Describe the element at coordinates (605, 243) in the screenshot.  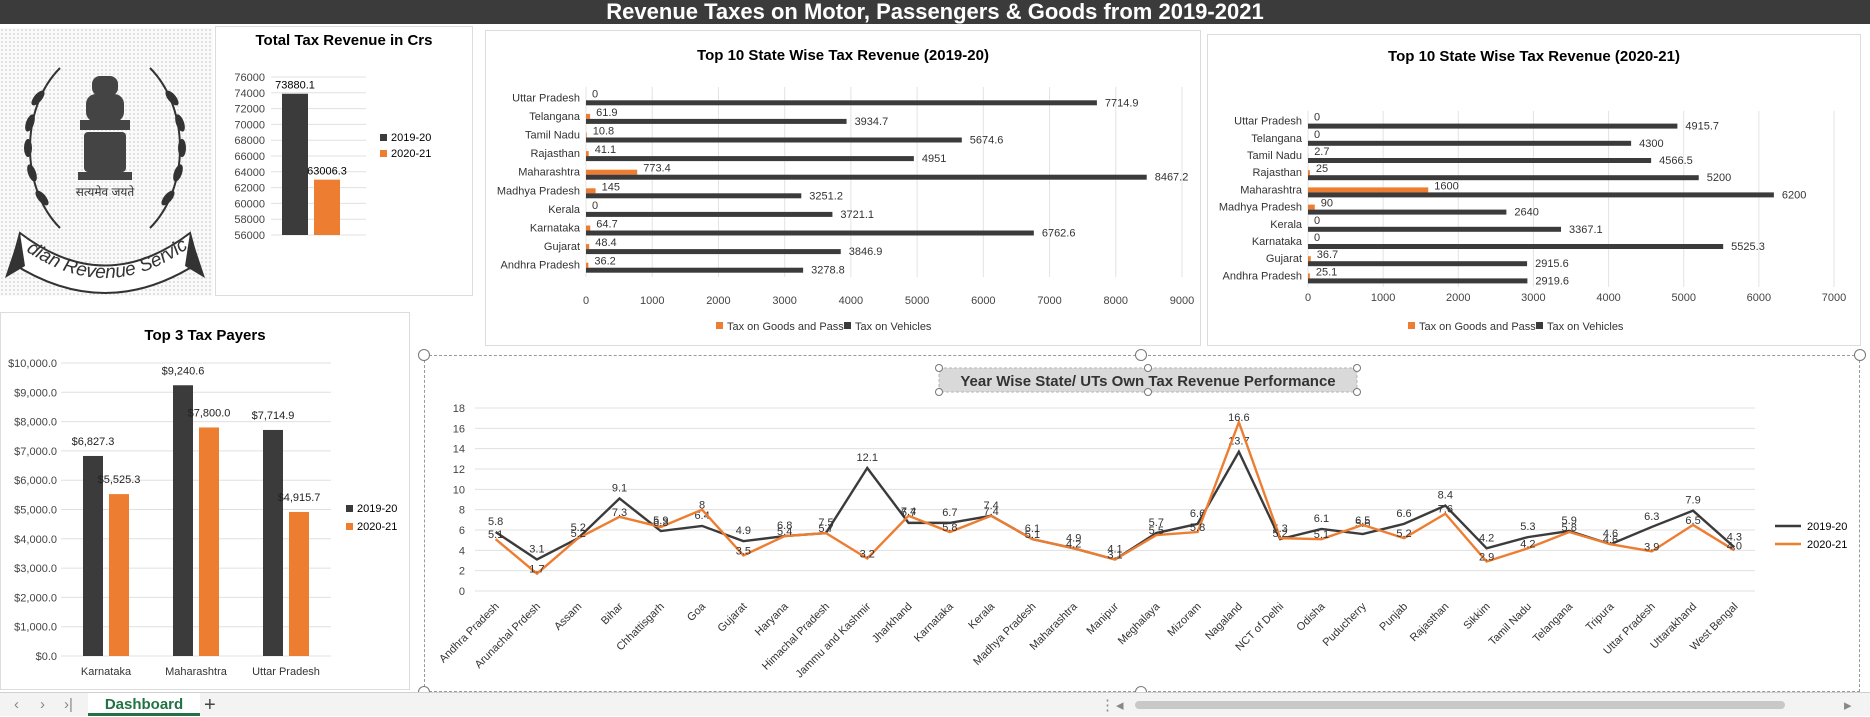
I see `data-label-goods: 48.4` at that location.